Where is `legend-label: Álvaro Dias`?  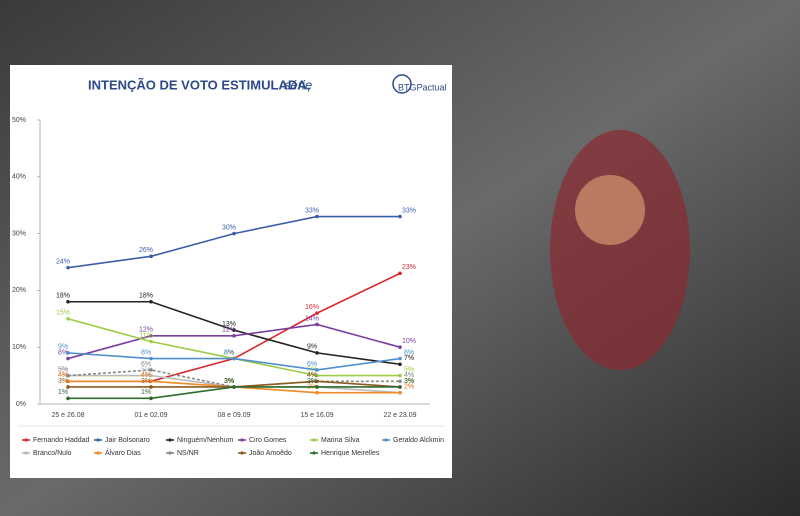
legend-label: Álvaro Dias is located at coordinates (123, 452).